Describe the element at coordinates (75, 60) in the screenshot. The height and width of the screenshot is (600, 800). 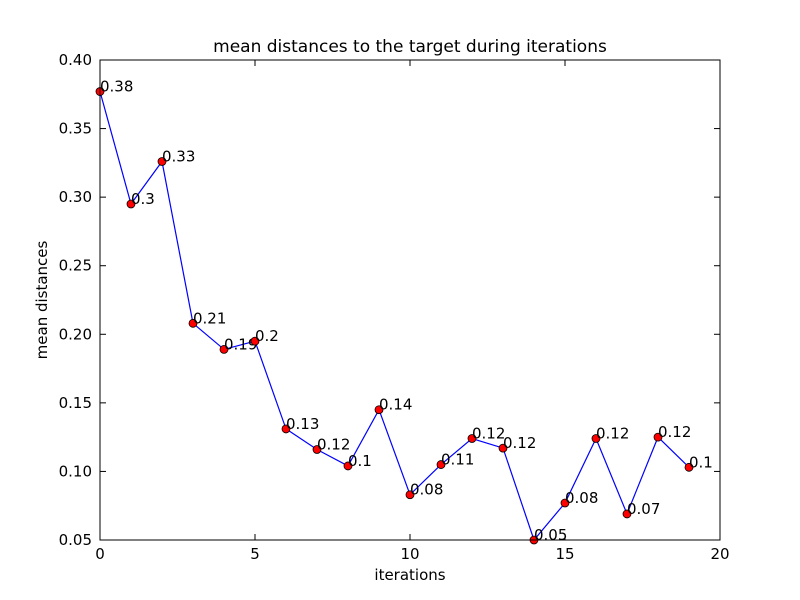
I see `y-tick-label: 0.40` at that location.